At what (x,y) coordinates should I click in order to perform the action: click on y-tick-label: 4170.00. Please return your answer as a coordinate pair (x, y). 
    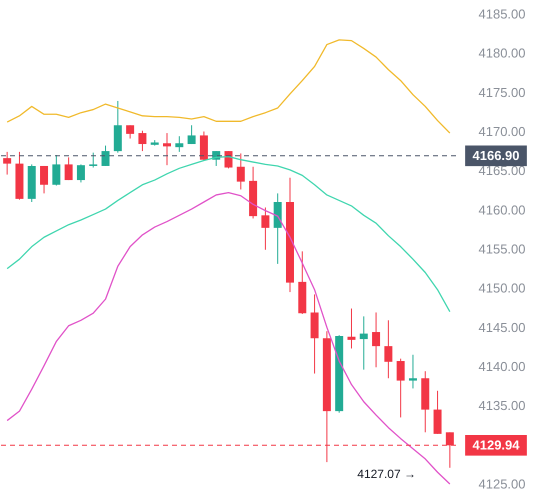
    Looking at the image, I should click on (502, 131).